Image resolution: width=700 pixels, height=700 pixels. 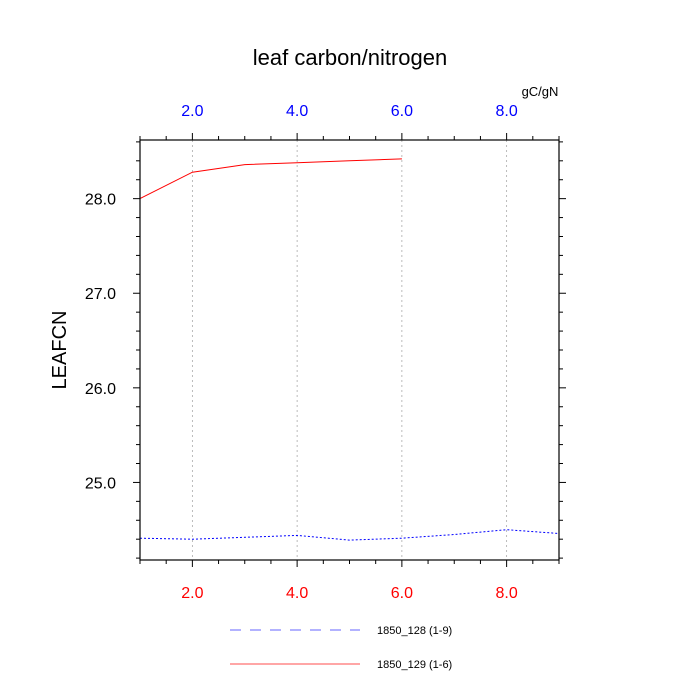 I want to click on x-tick-label-bottom: 8.0, so click(x=507, y=593).